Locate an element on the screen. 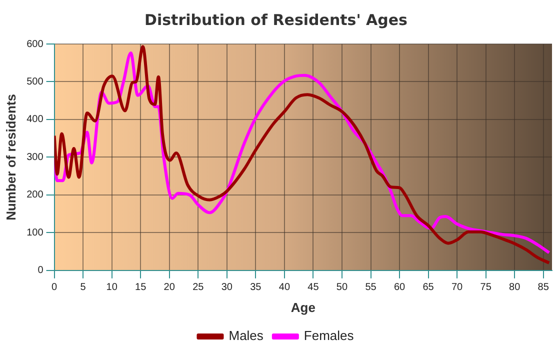  x-tick-label: 35 is located at coordinates (256, 288).